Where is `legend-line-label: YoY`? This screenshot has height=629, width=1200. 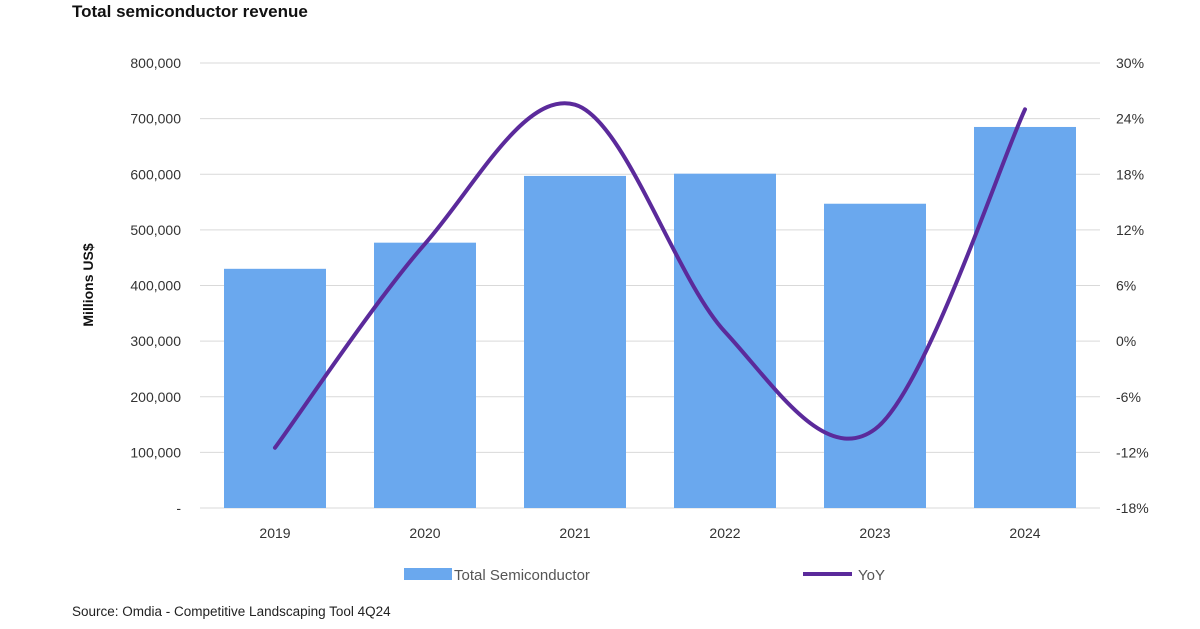 legend-line-label: YoY is located at coordinates (871, 575).